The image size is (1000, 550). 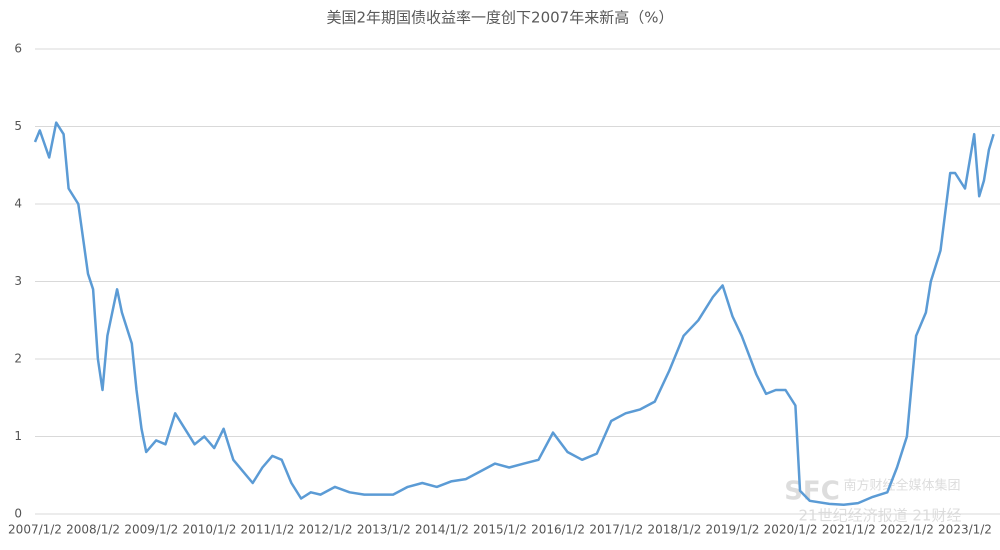 What do you see at coordinates (18, 126) in the screenshot?
I see `y-tick-label: 5` at bounding box center [18, 126].